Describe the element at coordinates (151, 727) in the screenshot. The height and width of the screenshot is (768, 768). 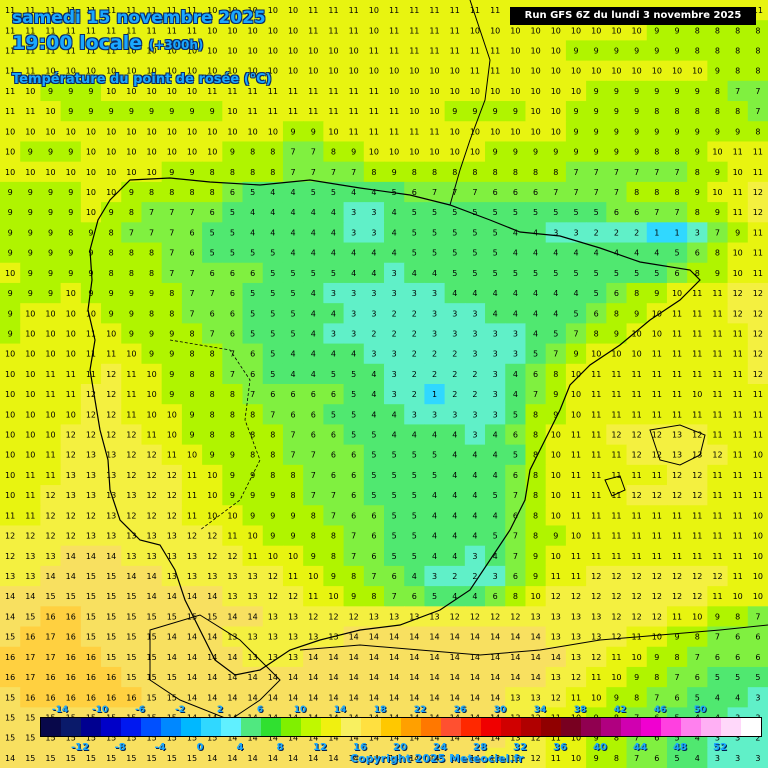
I see `legend-swatch` at that location.